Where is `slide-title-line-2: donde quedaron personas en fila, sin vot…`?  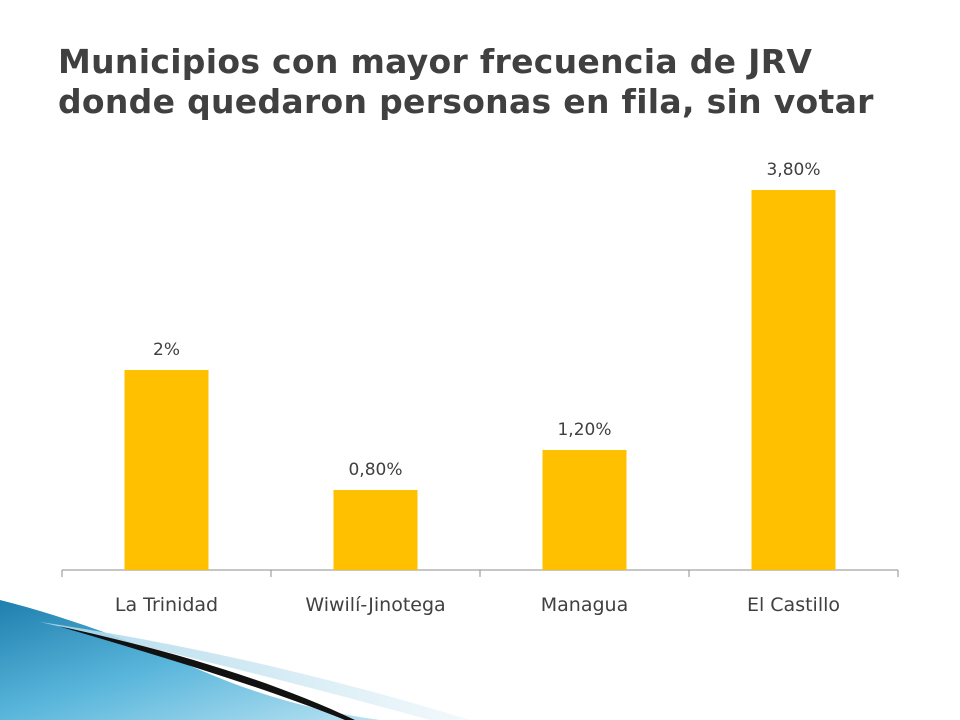
slide-title-line-2: donde quedaron personas en fila, sin vot… is located at coordinates (466, 101).